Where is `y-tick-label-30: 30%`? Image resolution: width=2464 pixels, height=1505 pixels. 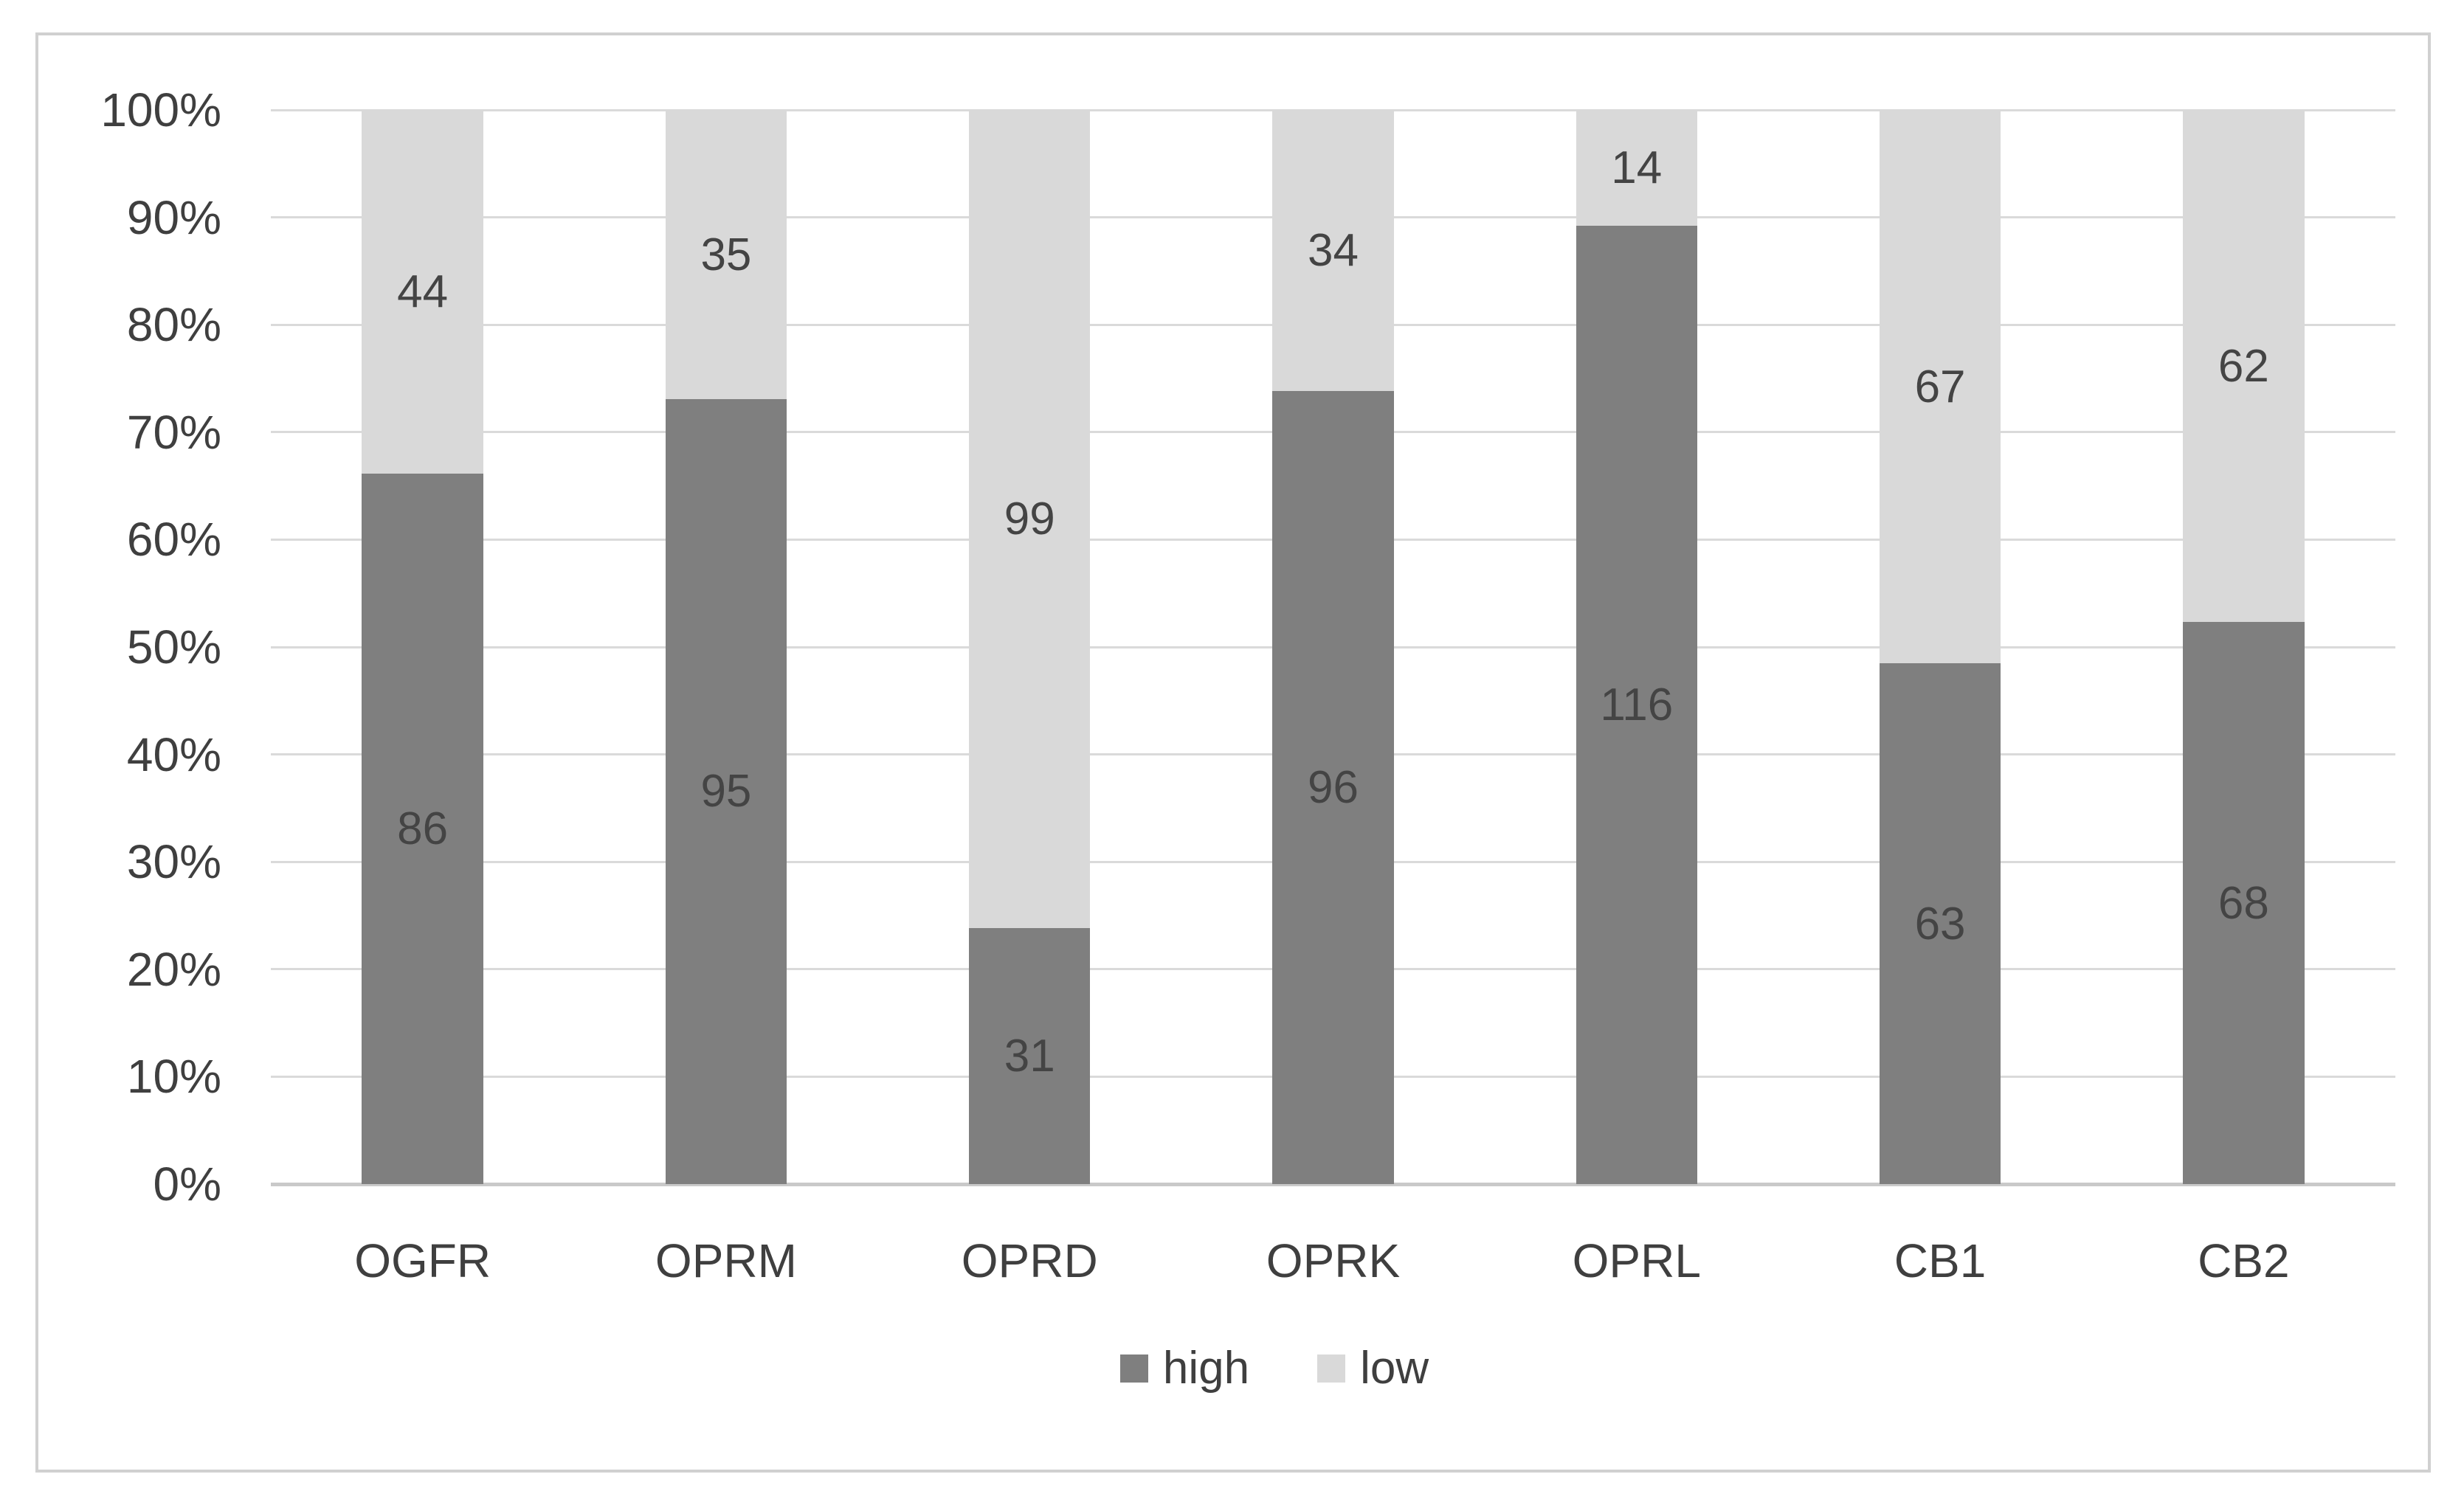 y-tick-label-30: 30% is located at coordinates (174, 862).